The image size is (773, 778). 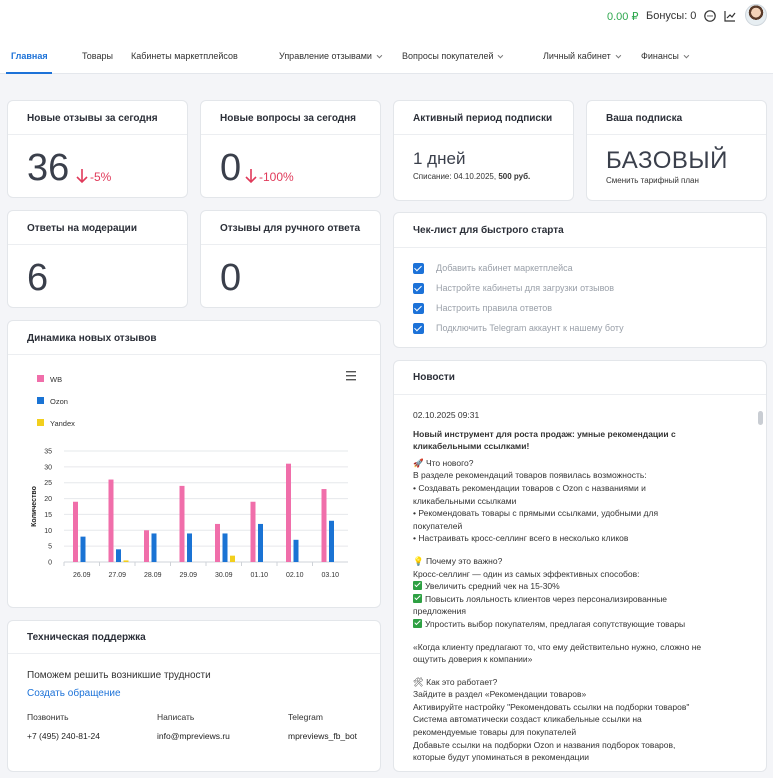 I want to click on tab-reviews-management: Управление отзывами, so click(x=331, y=56).